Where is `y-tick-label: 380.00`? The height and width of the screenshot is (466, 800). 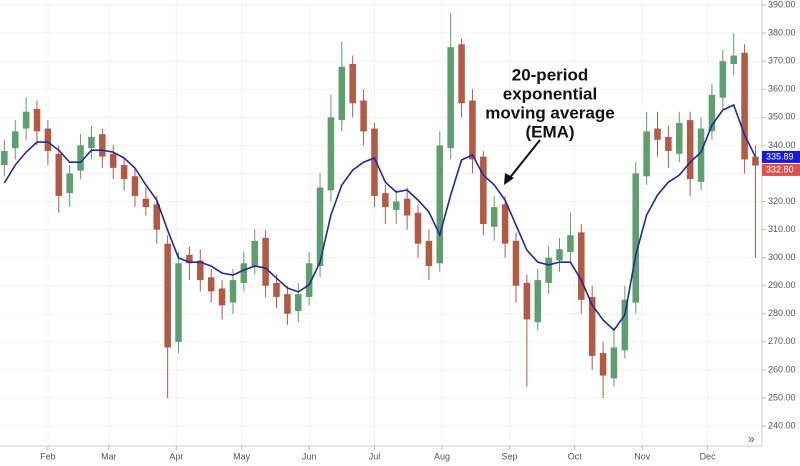
y-tick-label: 380.00 is located at coordinates (782, 32).